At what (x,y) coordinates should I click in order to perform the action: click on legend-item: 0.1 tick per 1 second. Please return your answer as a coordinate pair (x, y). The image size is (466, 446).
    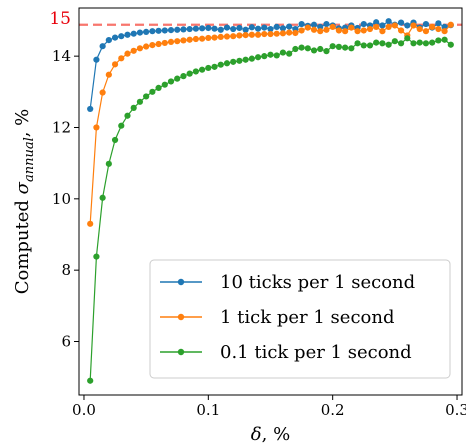
    Looking at the image, I should click on (286, 352).